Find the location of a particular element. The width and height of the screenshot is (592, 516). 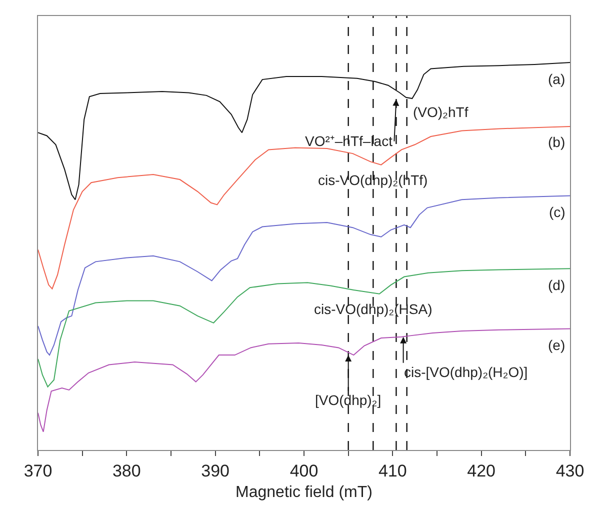

annotation: VO²⁺–hTf–lact is located at coordinates (349, 141).